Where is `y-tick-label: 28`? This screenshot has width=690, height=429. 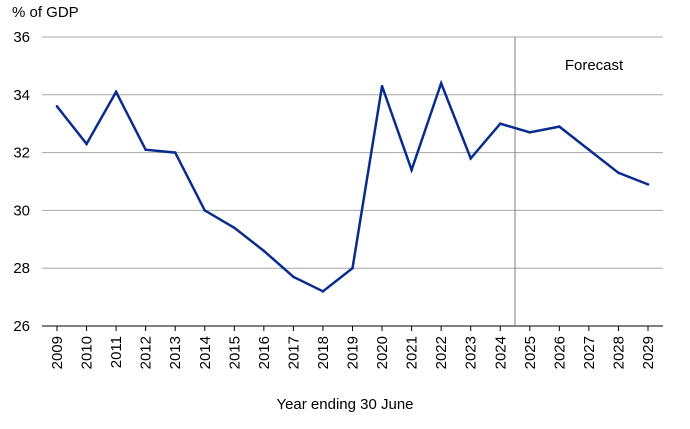
y-tick-label: 28 is located at coordinates (21, 268).